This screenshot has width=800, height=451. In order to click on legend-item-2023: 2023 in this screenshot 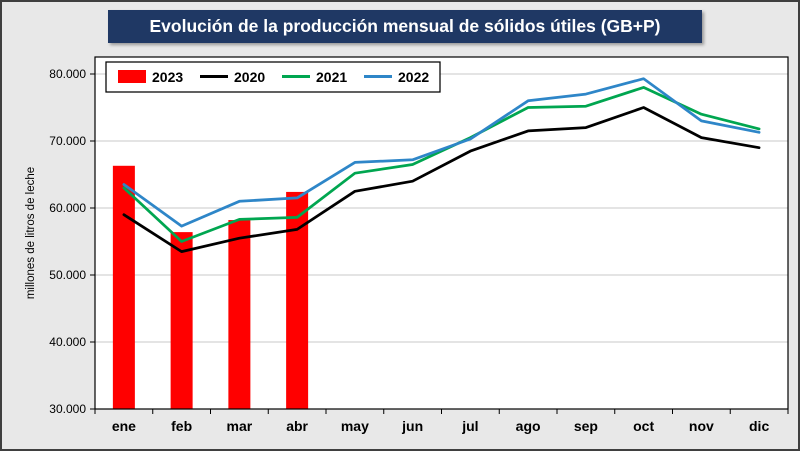, I will do `click(150, 77)`.